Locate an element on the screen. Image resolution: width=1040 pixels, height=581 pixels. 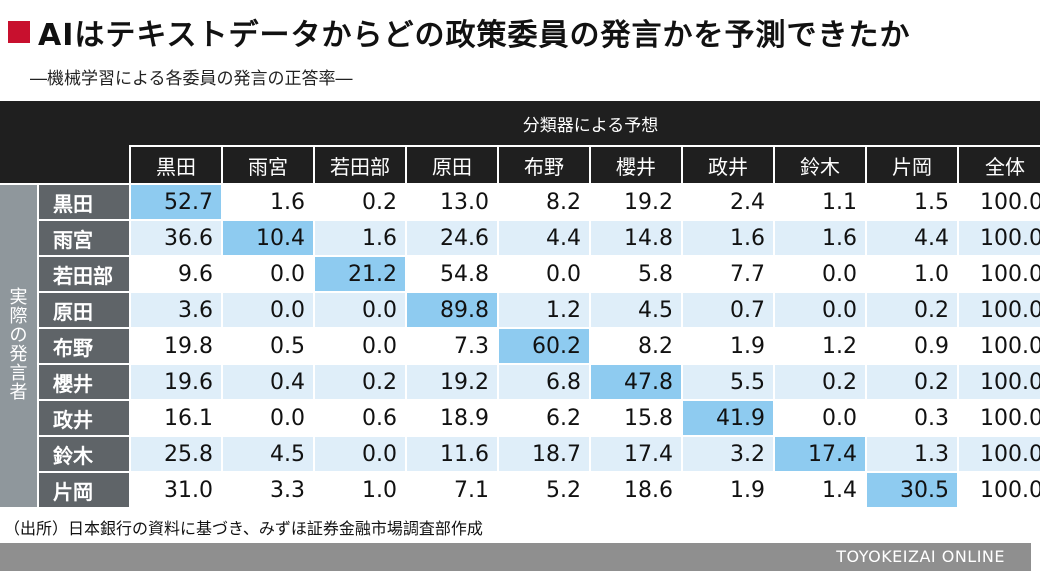
row-header: 若田部 is located at coordinates (83, 273).